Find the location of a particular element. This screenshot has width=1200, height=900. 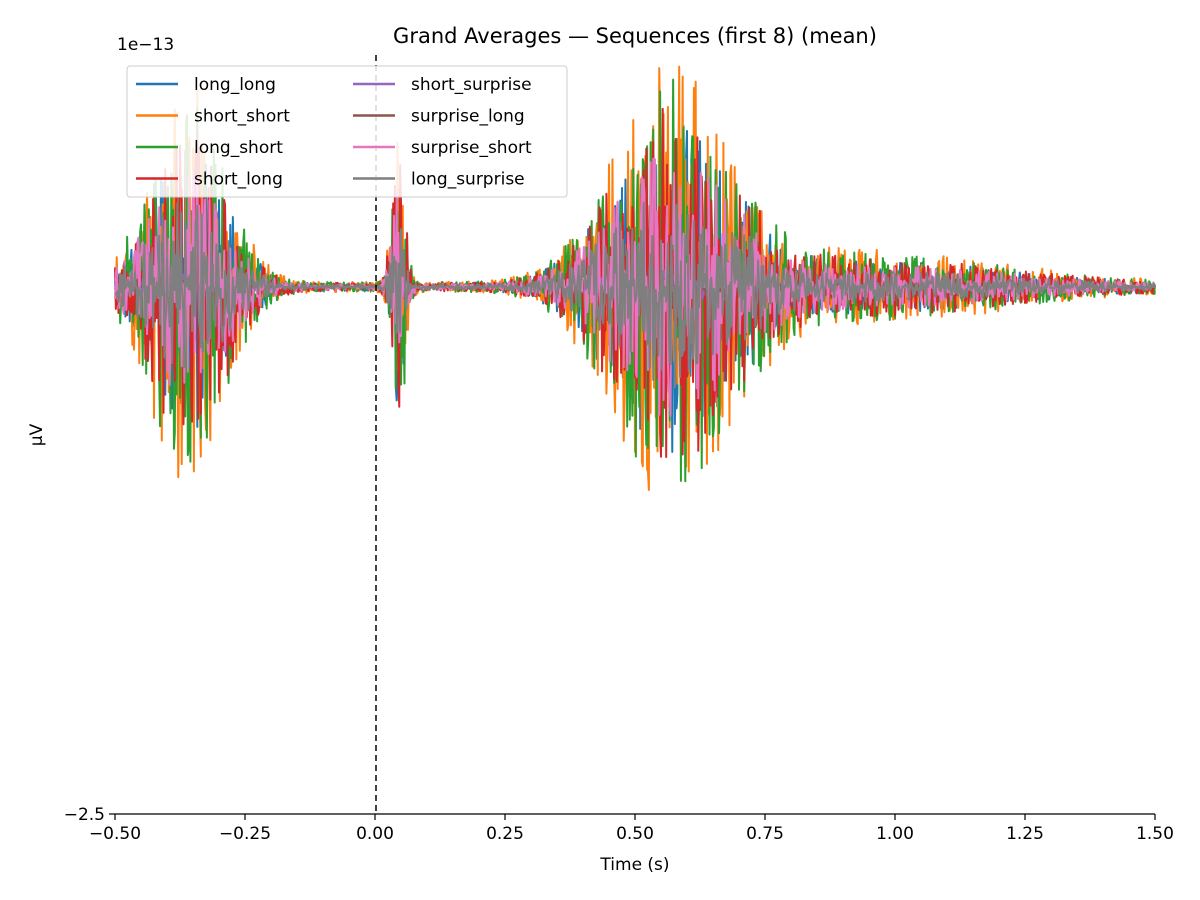

legend-label-surprise-short: surprise_short is located at coordinates (471, 148).